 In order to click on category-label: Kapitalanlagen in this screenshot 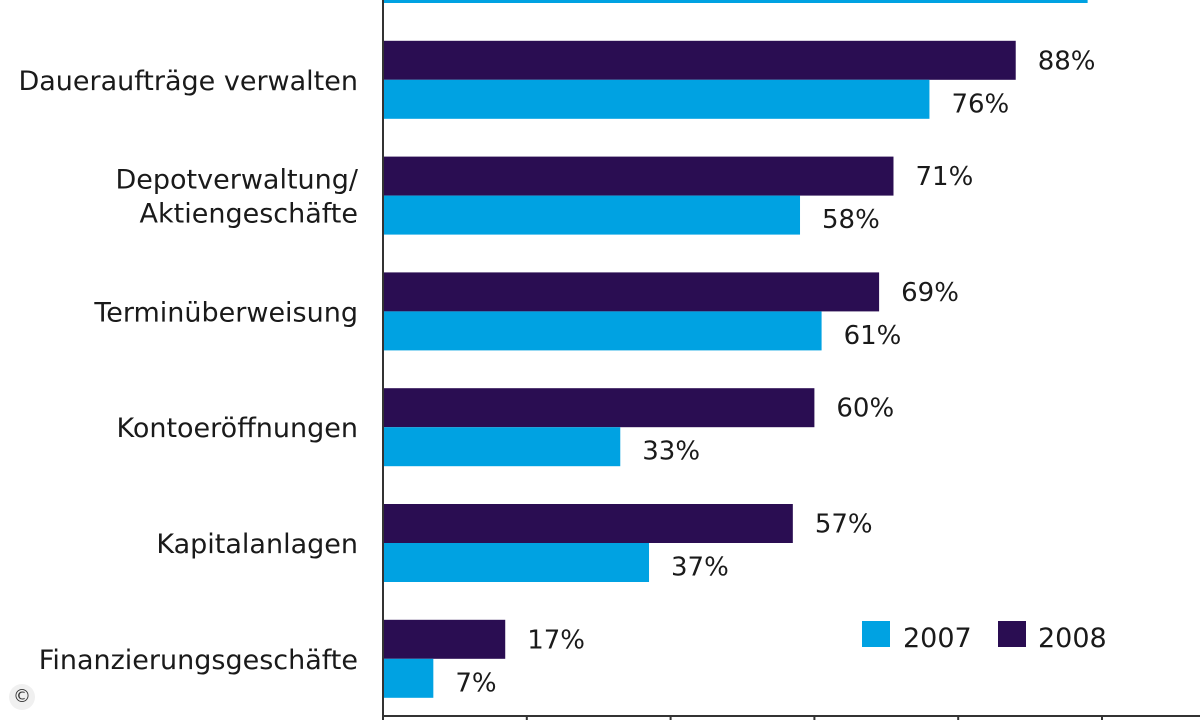, I will do `click(257, 544)`.